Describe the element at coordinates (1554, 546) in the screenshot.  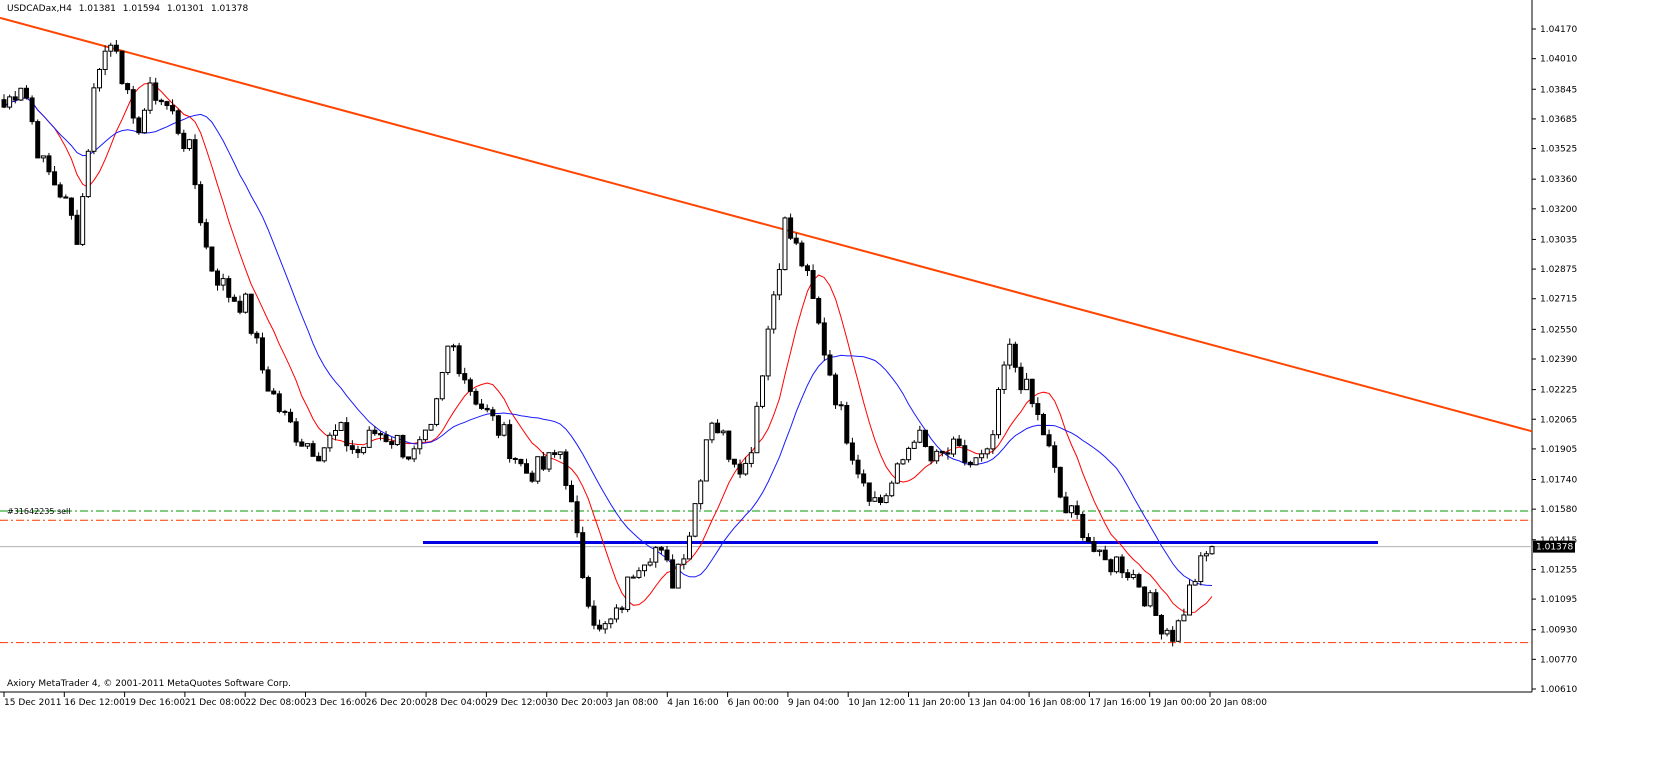
I see `current-price-box` at that location.